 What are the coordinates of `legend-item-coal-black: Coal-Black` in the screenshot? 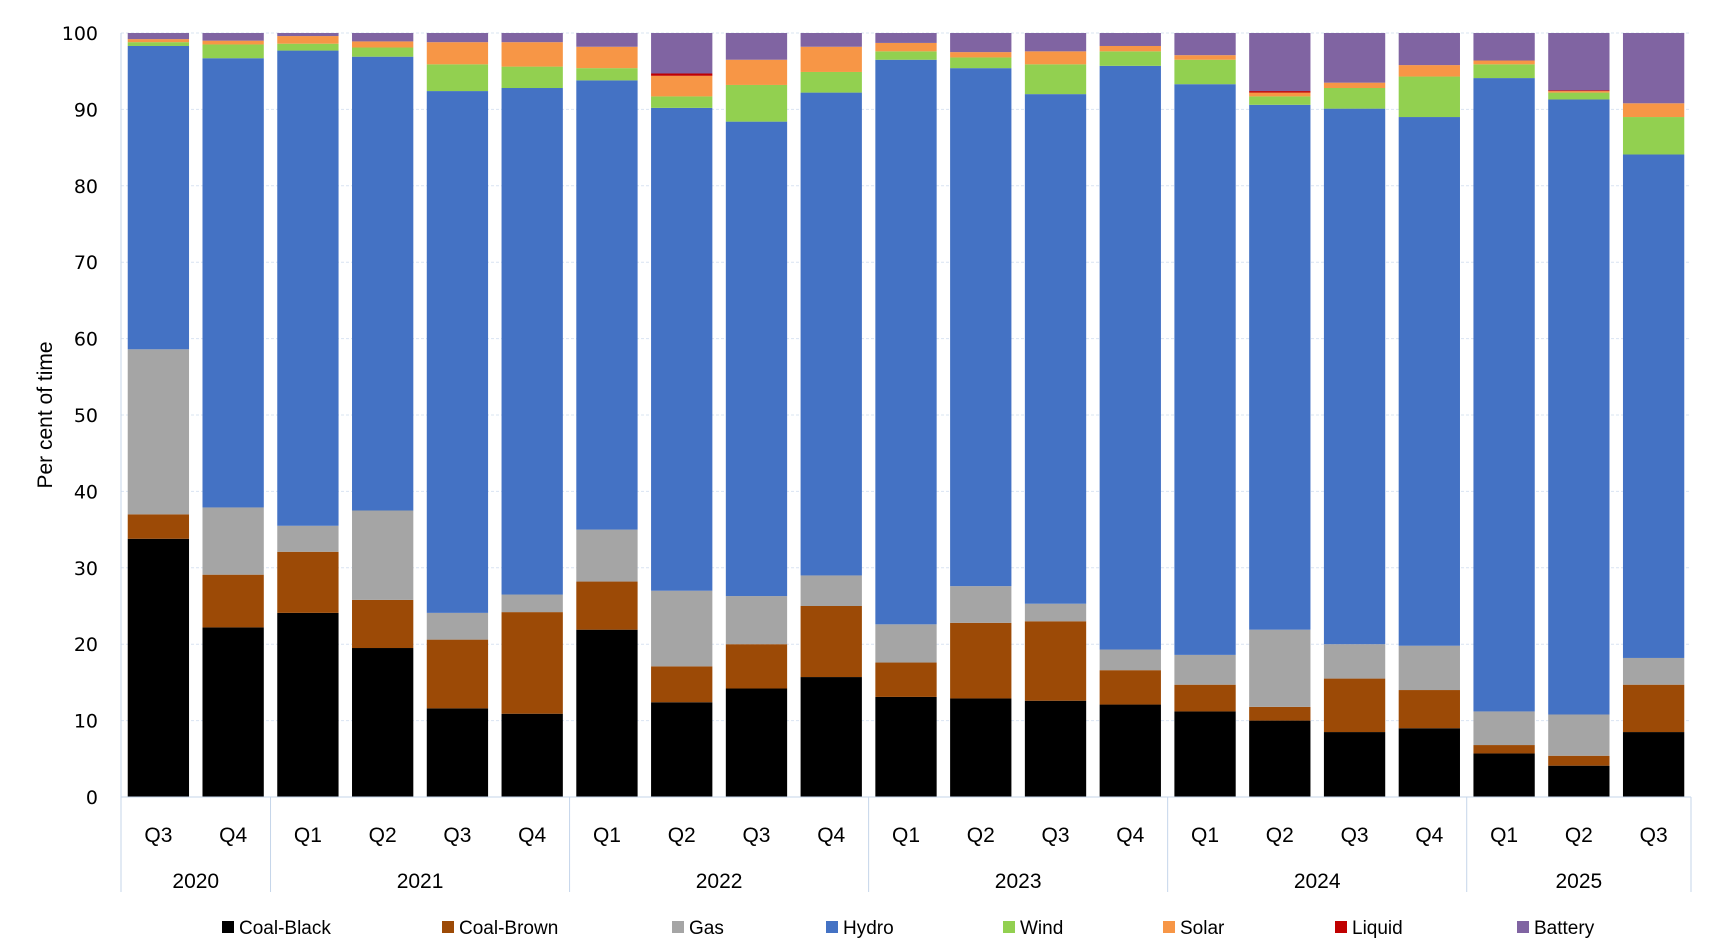 It's located at (276, 928).